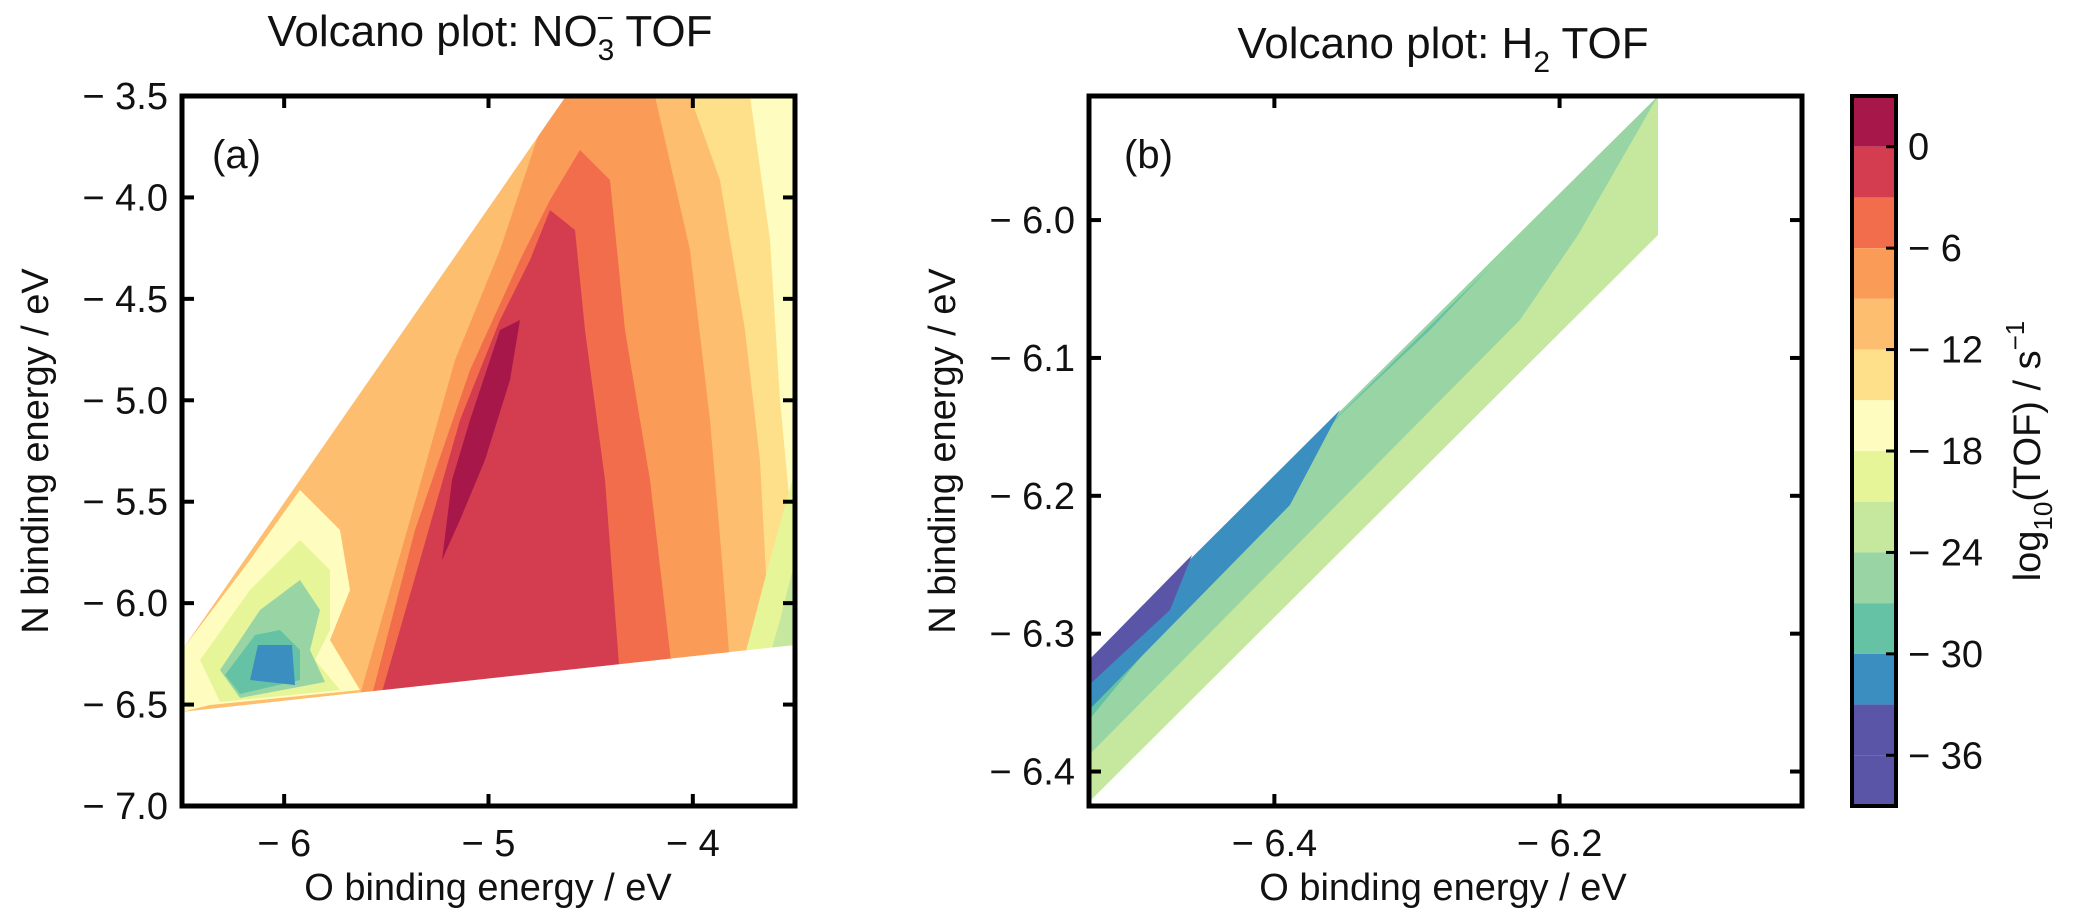 The image size is (2075, 917). What do you see at coordinates (1945, 655) in the screenshot?
I see `colorbar-tick-label: − 30` at bounding box center [1945, 655].